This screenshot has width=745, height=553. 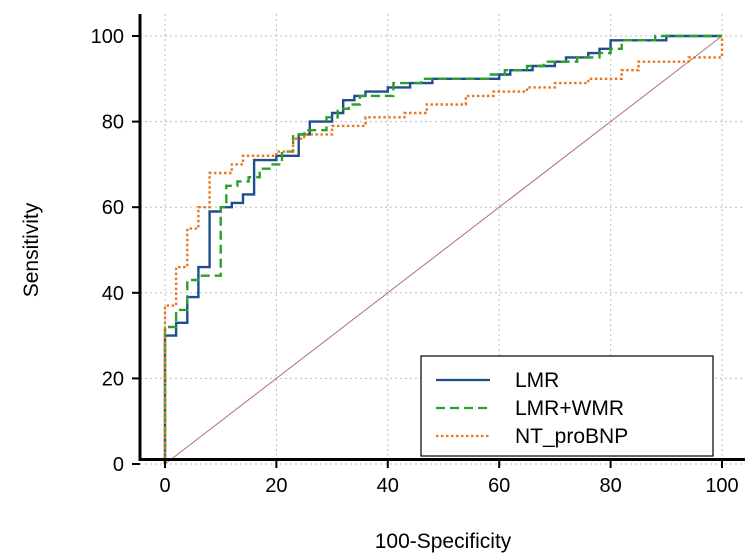 I want to click on x-tick-label: 80, so click(x=610, y=486).